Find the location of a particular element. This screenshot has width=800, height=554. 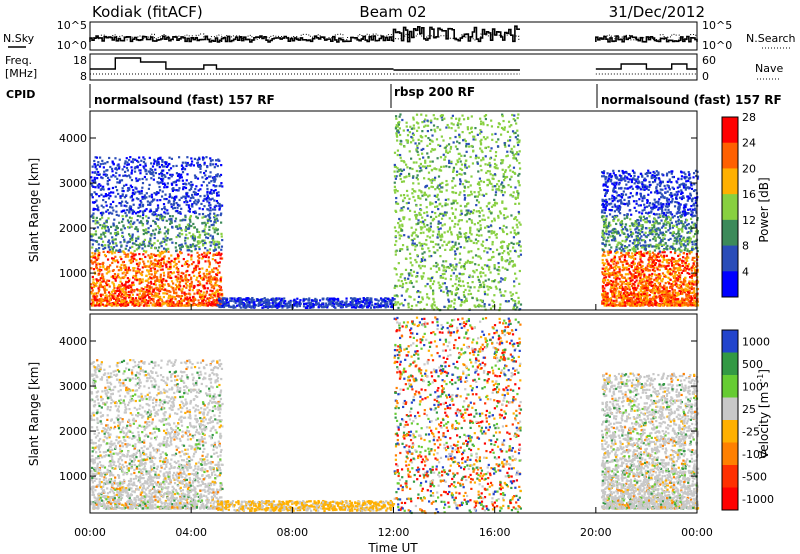

noise-right-label: N.Search is located at coordinates (771, 38).